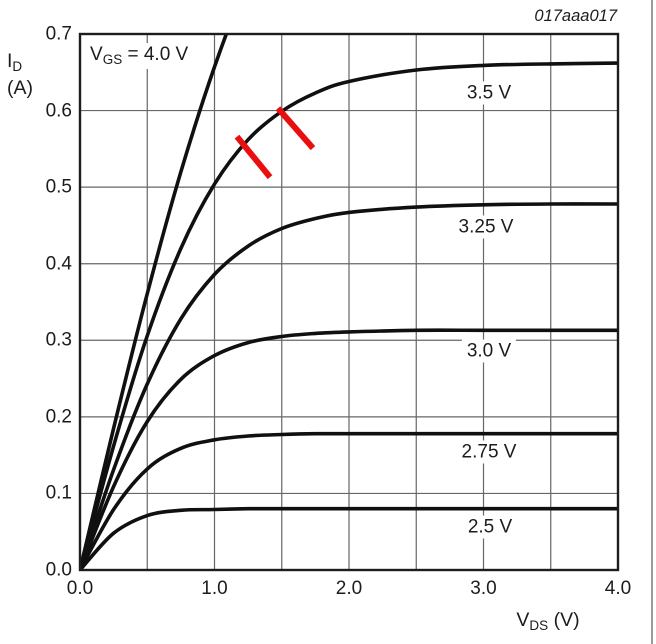 This screenshot has width=656, height=644. Describe the element at coordinates (652, 322) in the screenshot. I see `page-edge-line` at that location.